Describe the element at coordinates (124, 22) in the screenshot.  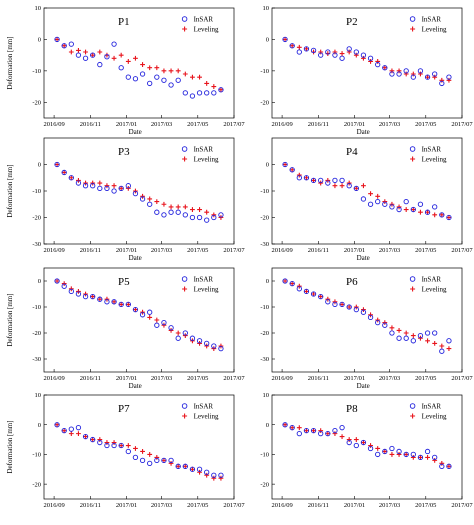
I see `panel-title: P1` at that location.